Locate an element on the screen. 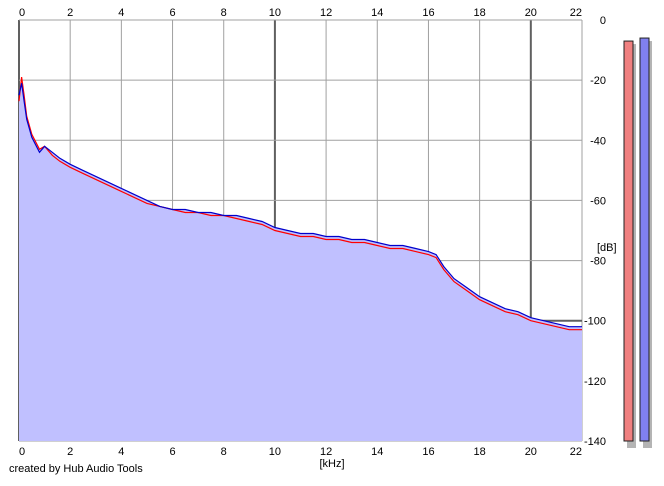 This screenshot has width=664, height=486. x-tick-label-top: 16 is located at coordinates (428, 13).